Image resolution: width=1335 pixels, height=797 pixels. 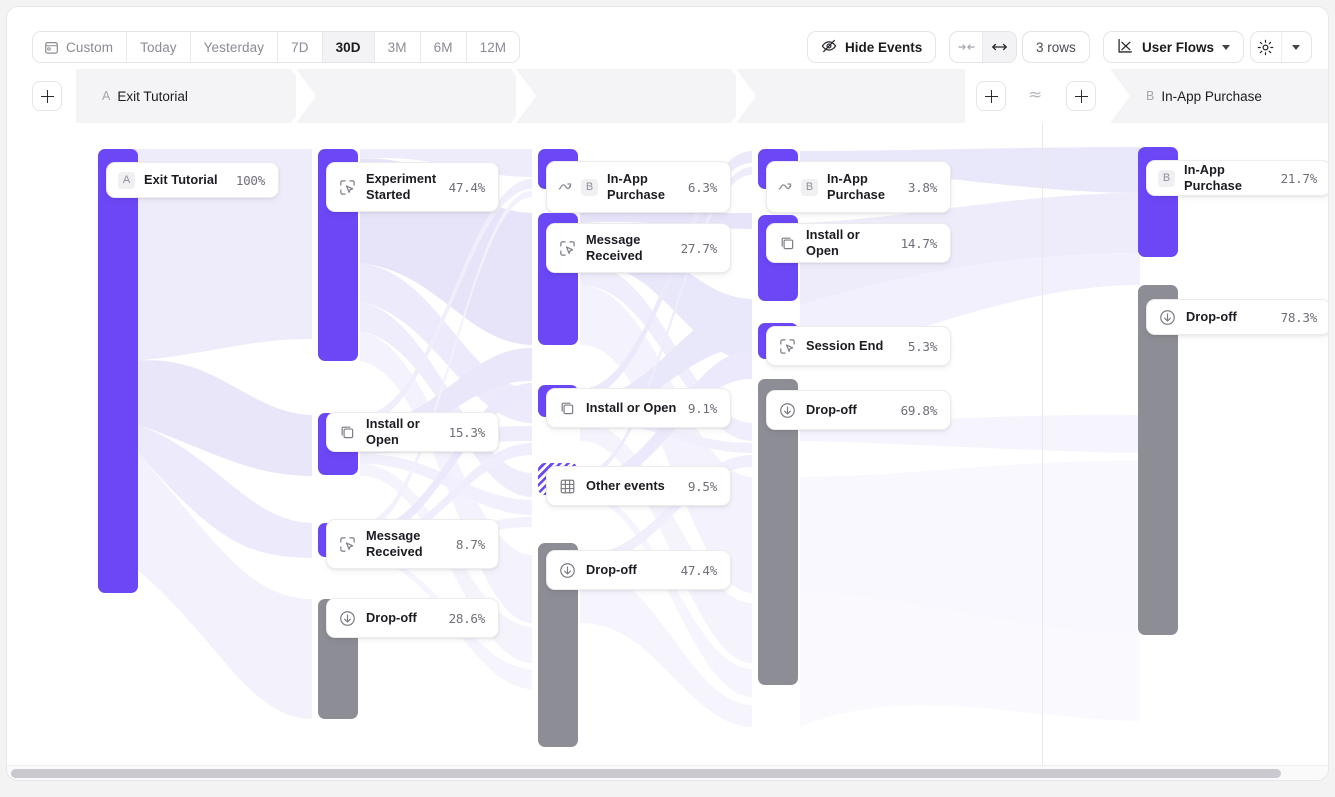 What do you see at coordinates (702, 187) in the screenshot?
I see `node-percentage: 6.3%` at bounding box center [702, 187].